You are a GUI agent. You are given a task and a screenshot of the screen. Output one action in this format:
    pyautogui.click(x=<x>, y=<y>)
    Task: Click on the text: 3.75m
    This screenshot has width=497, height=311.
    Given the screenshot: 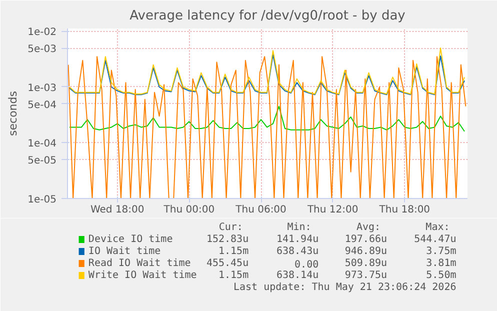 What is the action you would take?
    pyautogui.click(x=441, y=251)
    